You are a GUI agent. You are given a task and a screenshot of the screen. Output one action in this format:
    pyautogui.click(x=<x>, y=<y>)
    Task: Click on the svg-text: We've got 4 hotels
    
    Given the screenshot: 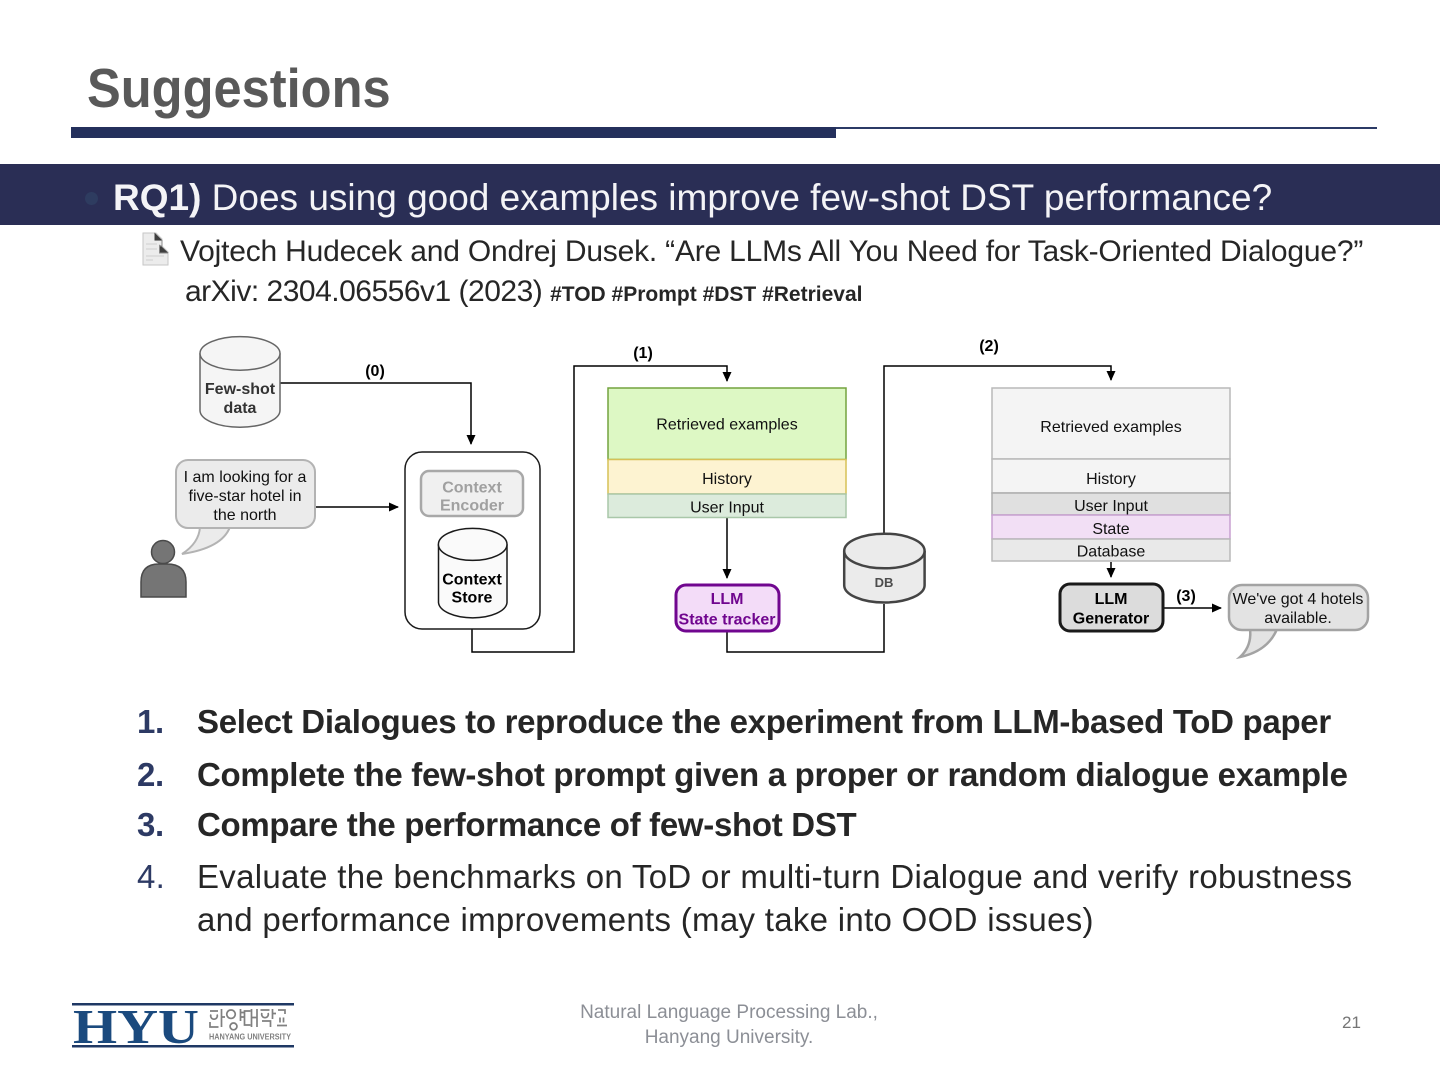 What is the action you would take?
    pyautogui.click(x=1298, y=599)
    